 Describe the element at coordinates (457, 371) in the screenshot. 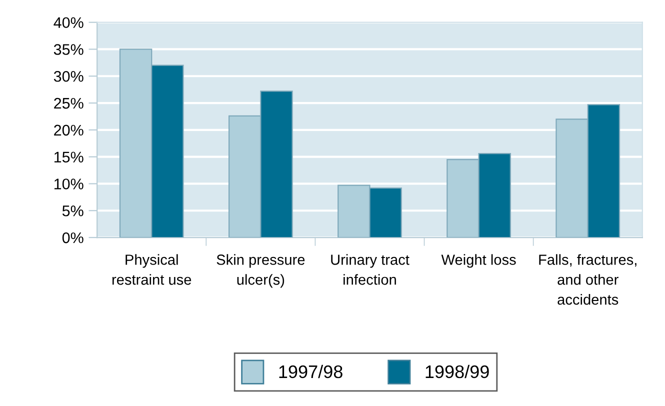

I see `legend-label: 1998/99` at that location.